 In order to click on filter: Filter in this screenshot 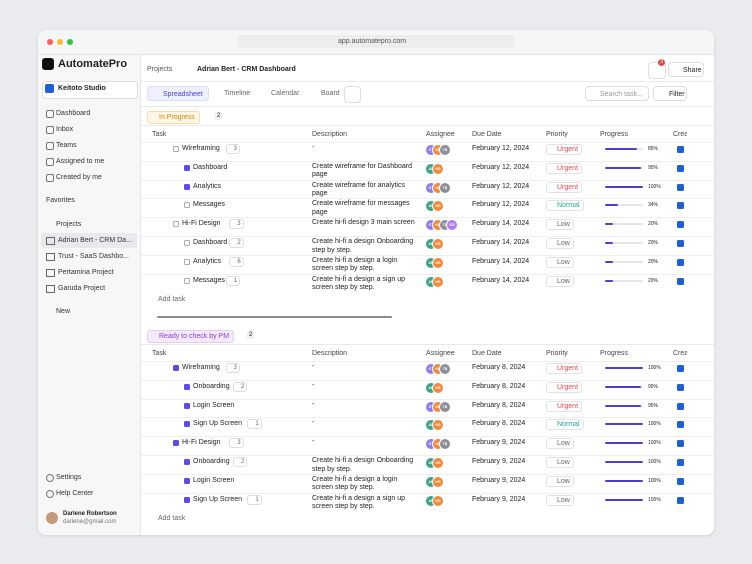, I will do `click(670, 93)`.